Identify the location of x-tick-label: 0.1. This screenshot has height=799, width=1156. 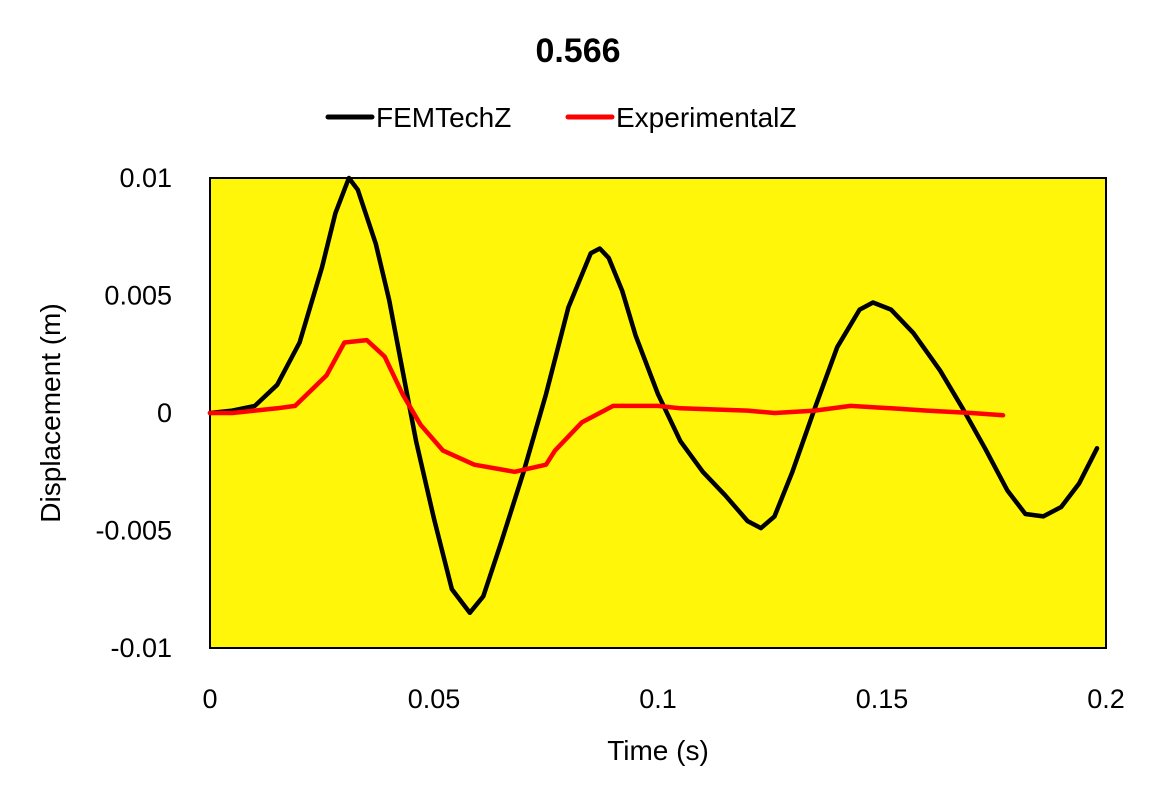
(658, 699).